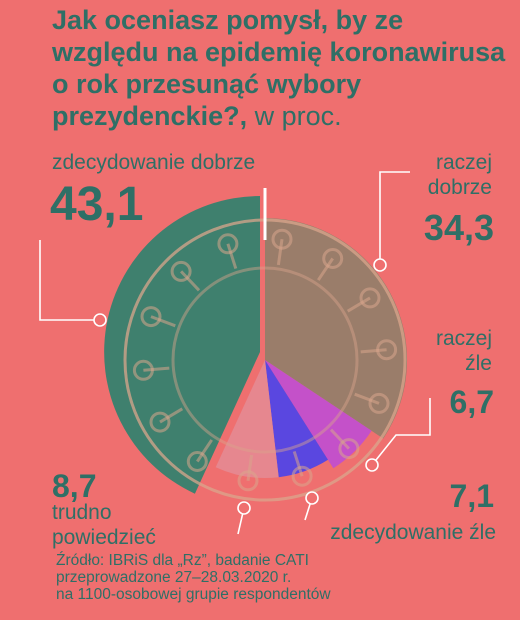 The height and width of the screenshot is (620, 520). What do you see at coordinates (471, 402) in the screenshot?
I see `value-raczej-zle: 6,7` at bounding box center [471, 402].